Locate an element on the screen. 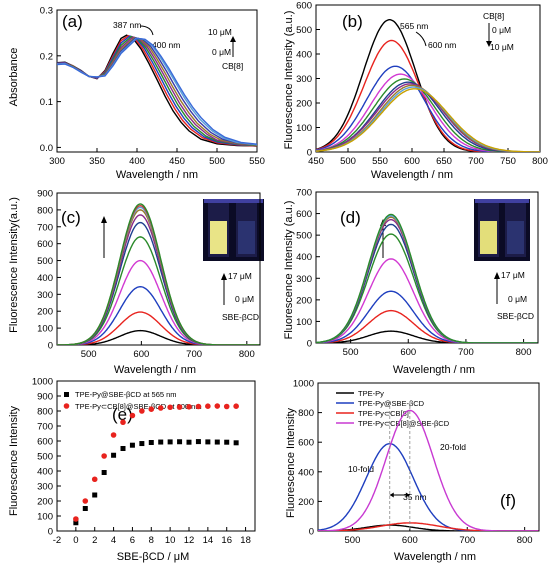 The width and height of the screenshot is (549, 568). panel-f-ytick-label: 800 is located at coordinates (306, 413).